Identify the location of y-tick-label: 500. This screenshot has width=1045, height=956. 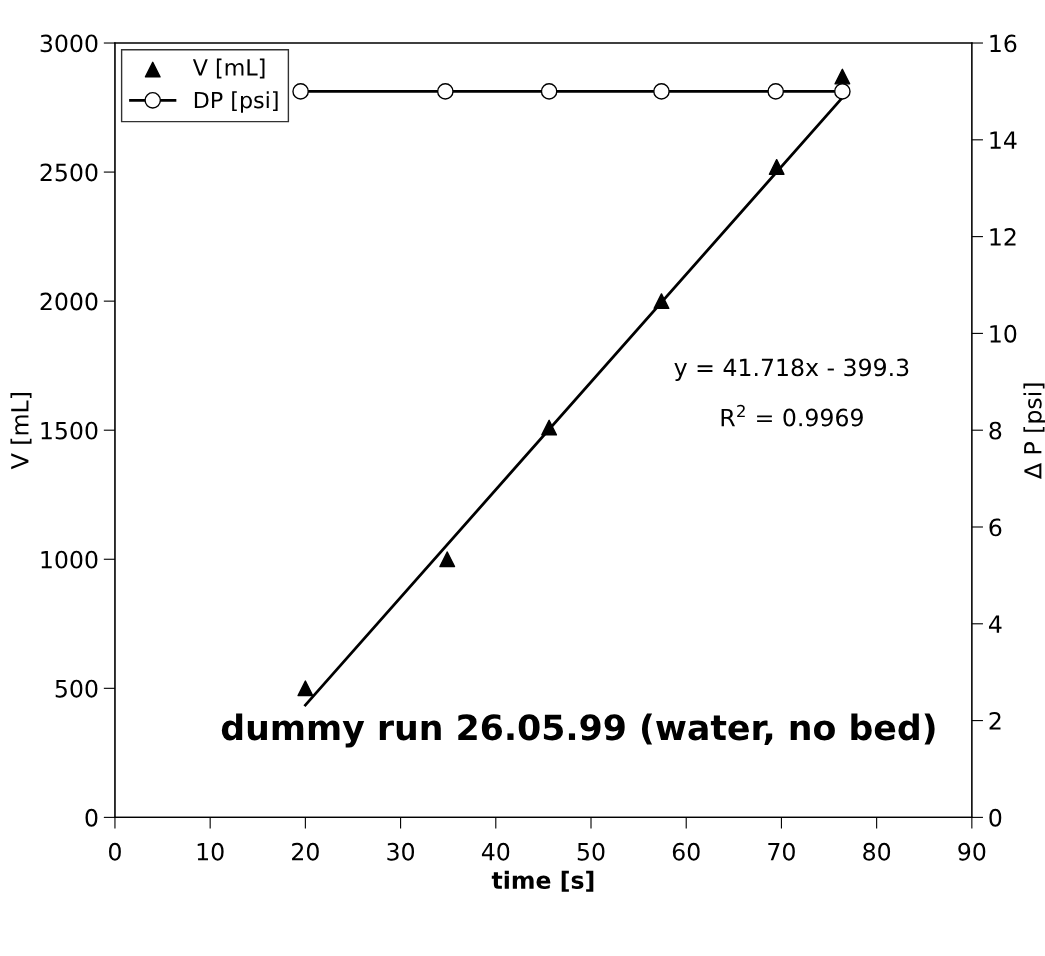
(76, 688).